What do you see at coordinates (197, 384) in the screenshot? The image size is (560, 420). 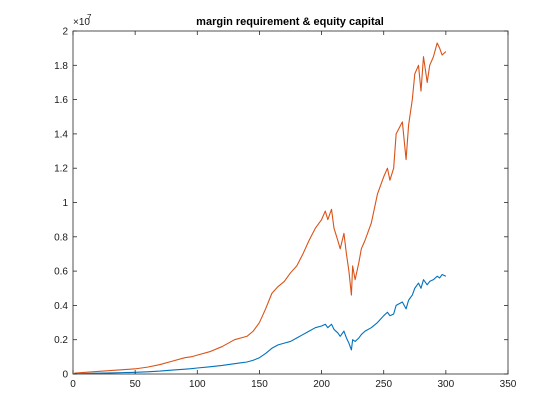 I see `x-tick-label: 100` at bounding box center [197, 384].